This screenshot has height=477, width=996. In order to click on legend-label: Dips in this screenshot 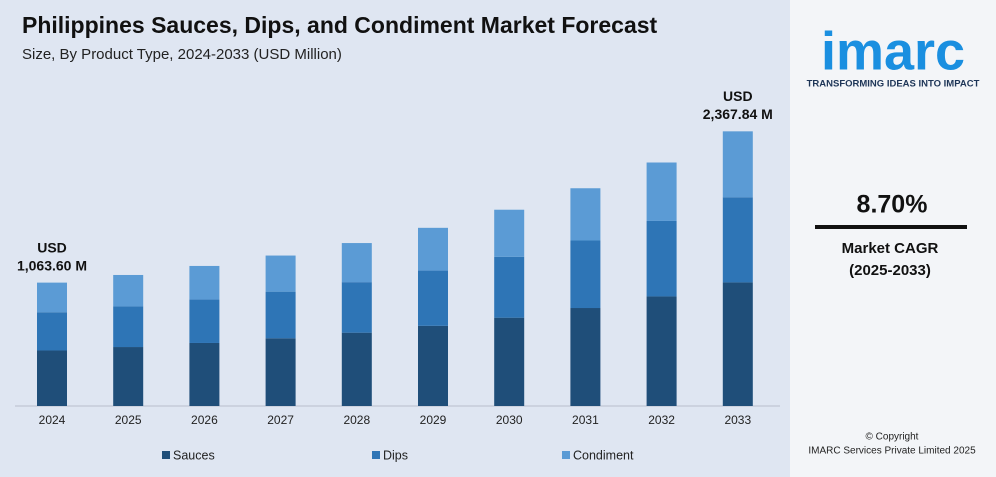, I will do `click(395, 455)`.